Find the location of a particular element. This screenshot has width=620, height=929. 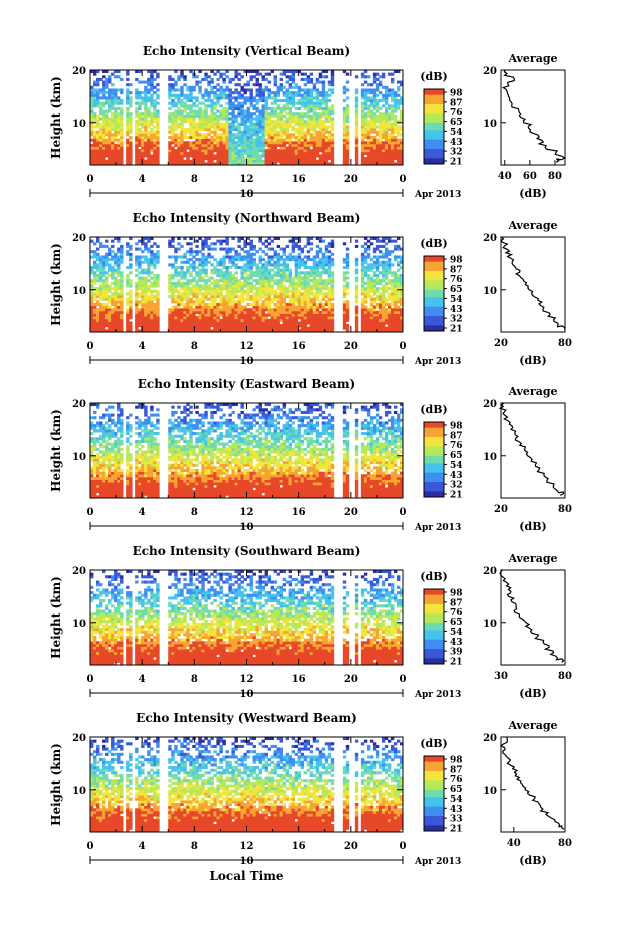

colorbar-swatch is located at coordinates (434, 139).